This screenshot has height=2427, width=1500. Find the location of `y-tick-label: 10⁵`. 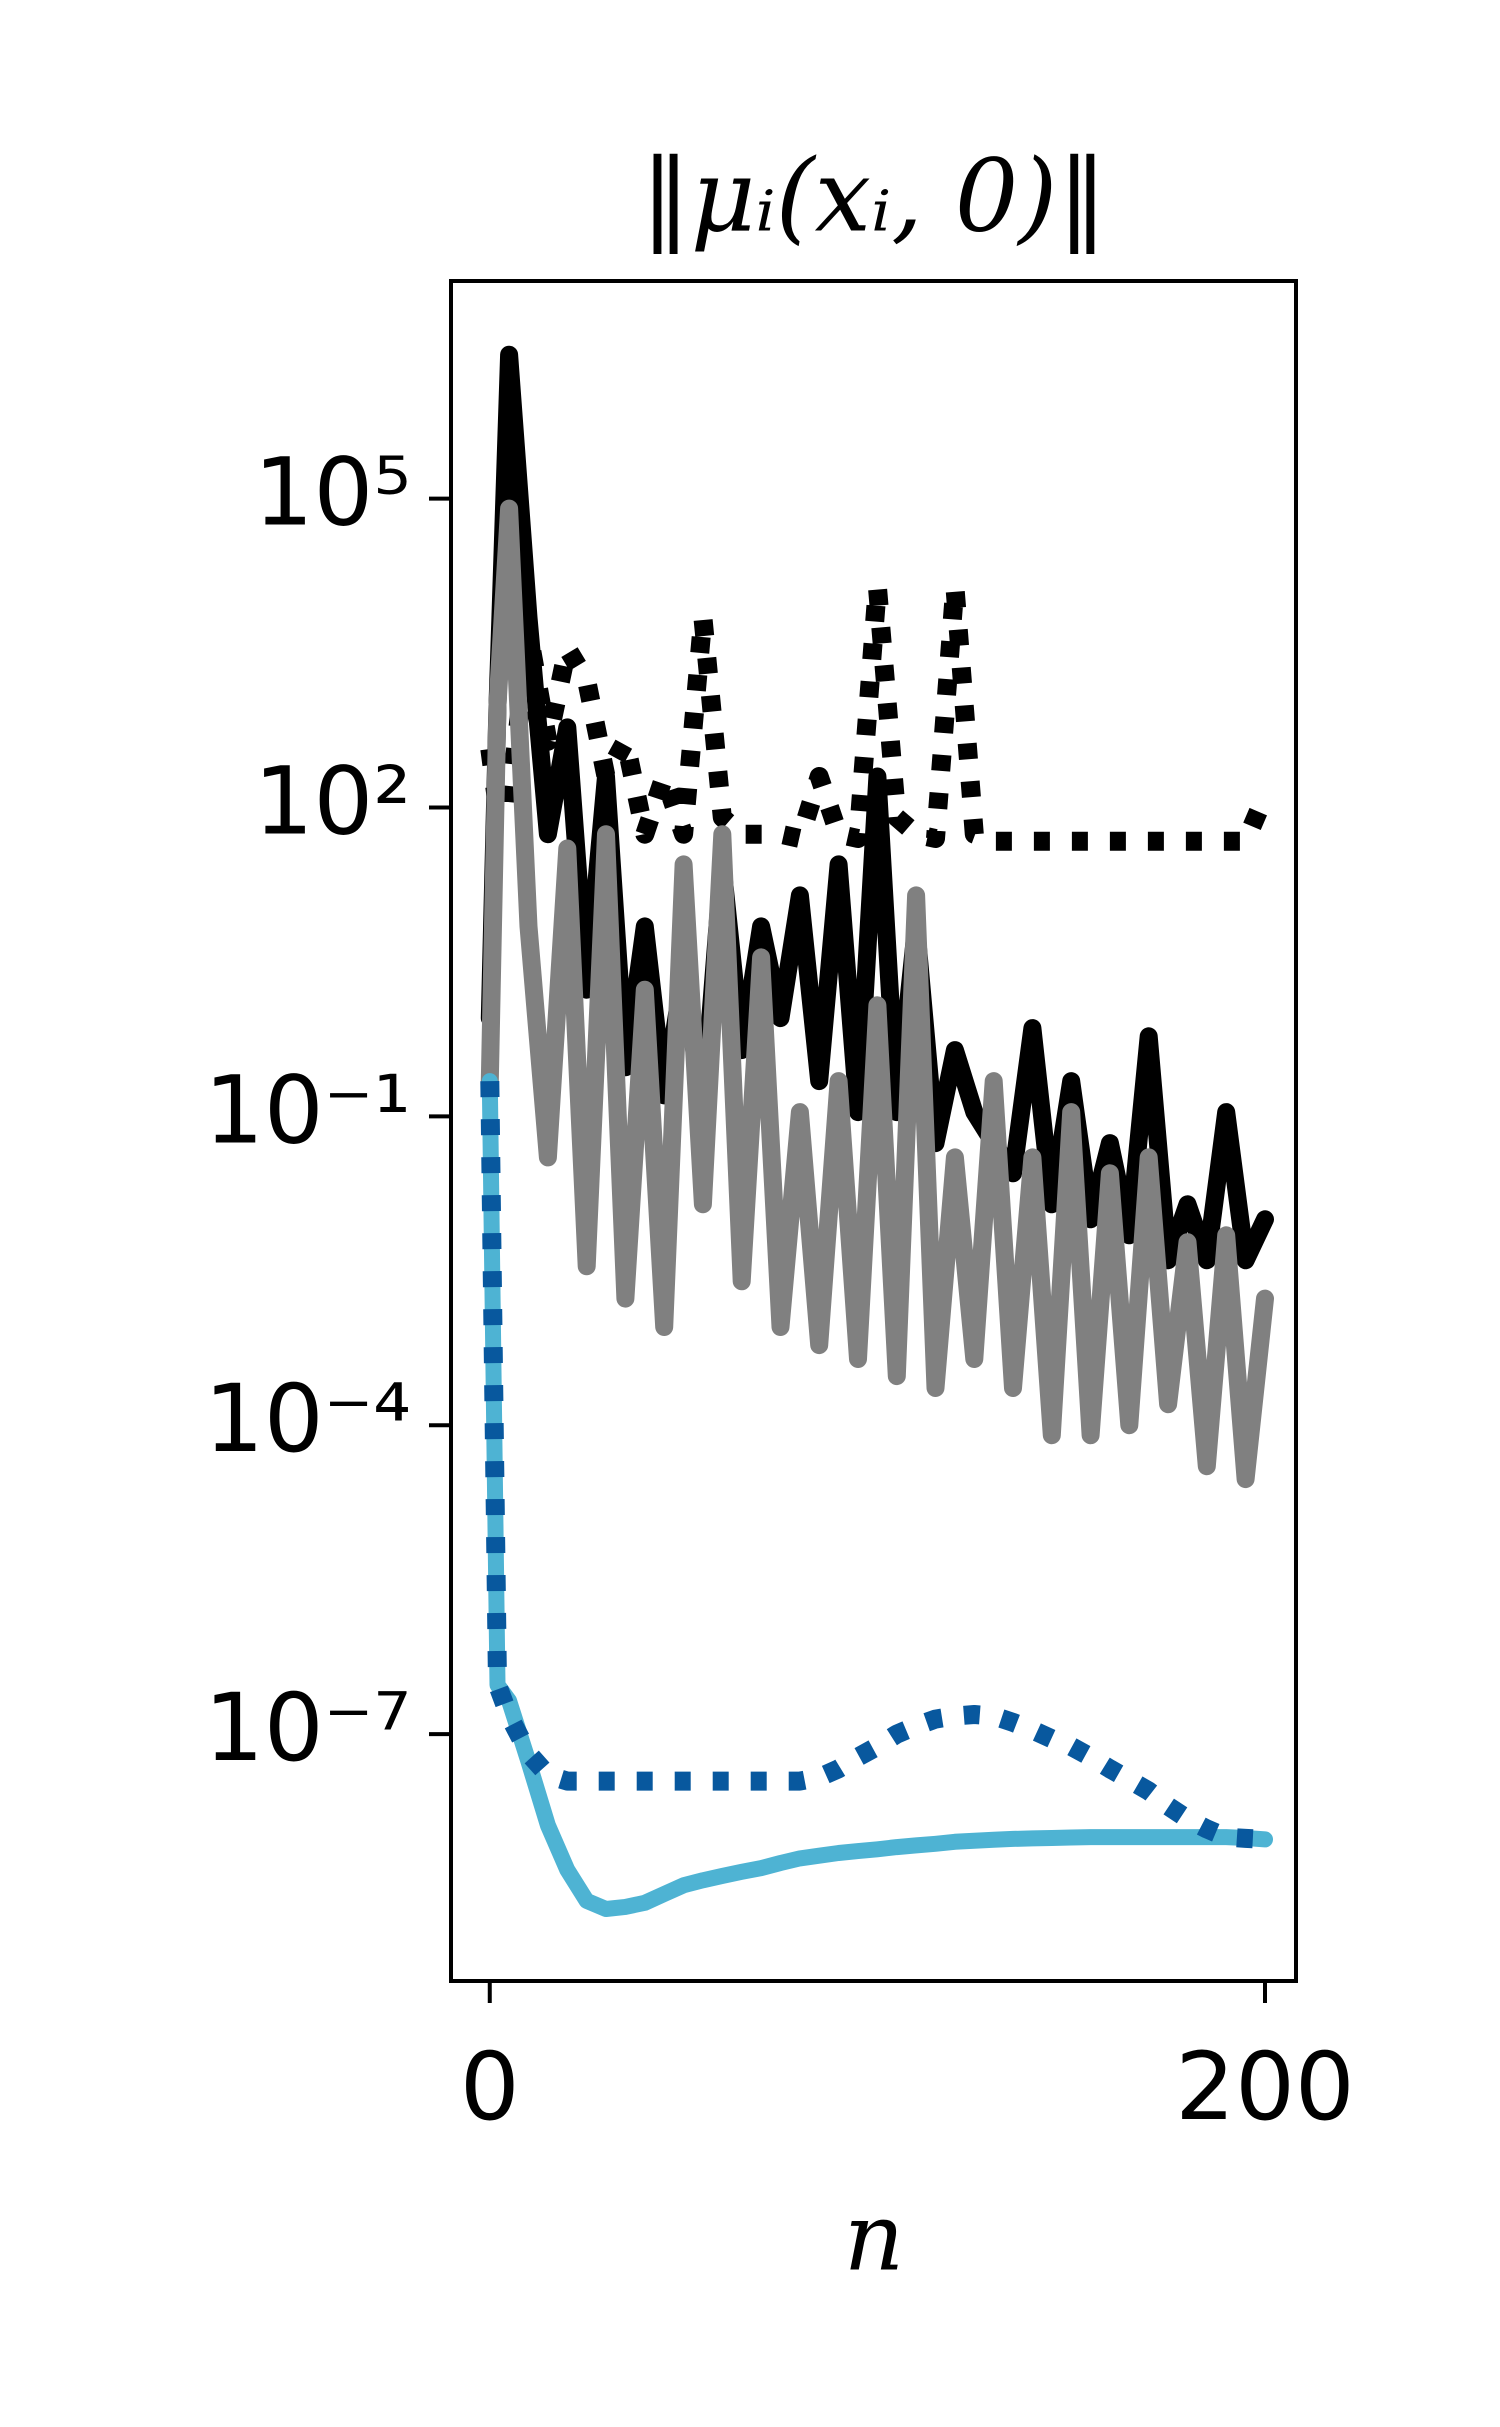

y-tick-label: 10⁵ is located at coordinates (332, 493).